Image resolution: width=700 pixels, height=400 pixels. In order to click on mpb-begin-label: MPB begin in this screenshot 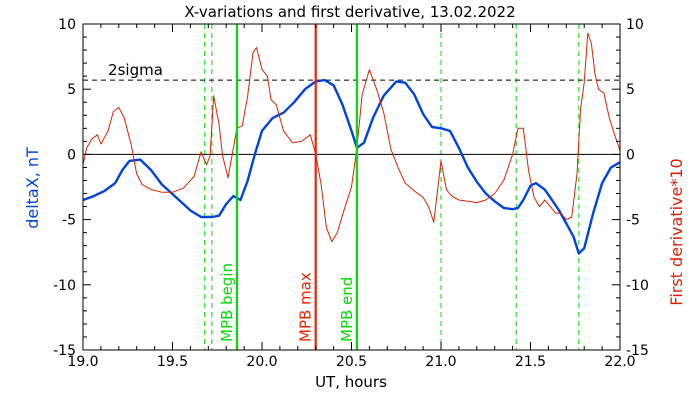, I will do `click(227, 302)`.